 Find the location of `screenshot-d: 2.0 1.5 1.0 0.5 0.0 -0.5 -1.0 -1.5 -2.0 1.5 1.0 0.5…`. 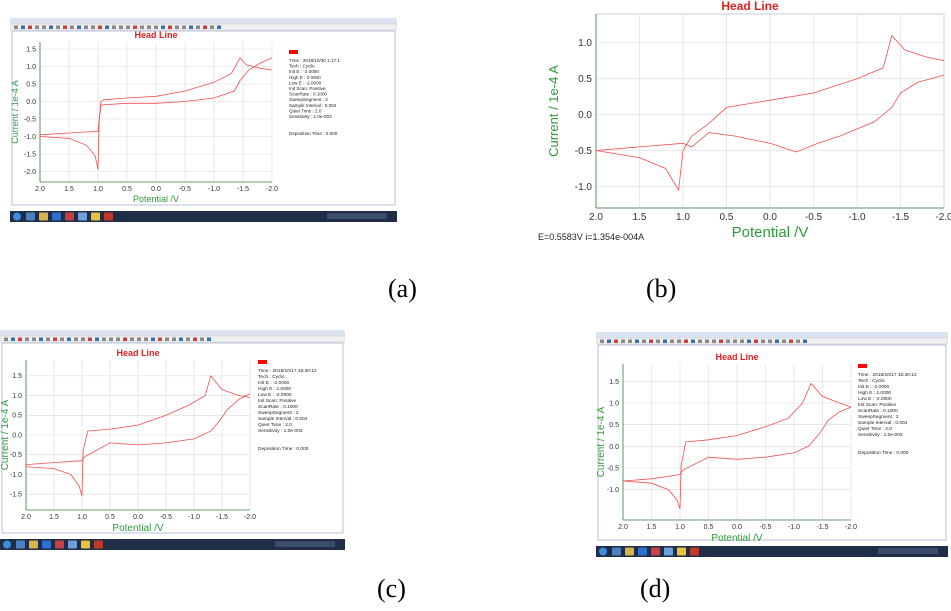

screenshot-d: 2.0 1.5 1.0 0.5 0.0 -0.5 -1.0 -1.5 -2.0 1.5 1.0 0.5… is located at coordinates (772, 444).